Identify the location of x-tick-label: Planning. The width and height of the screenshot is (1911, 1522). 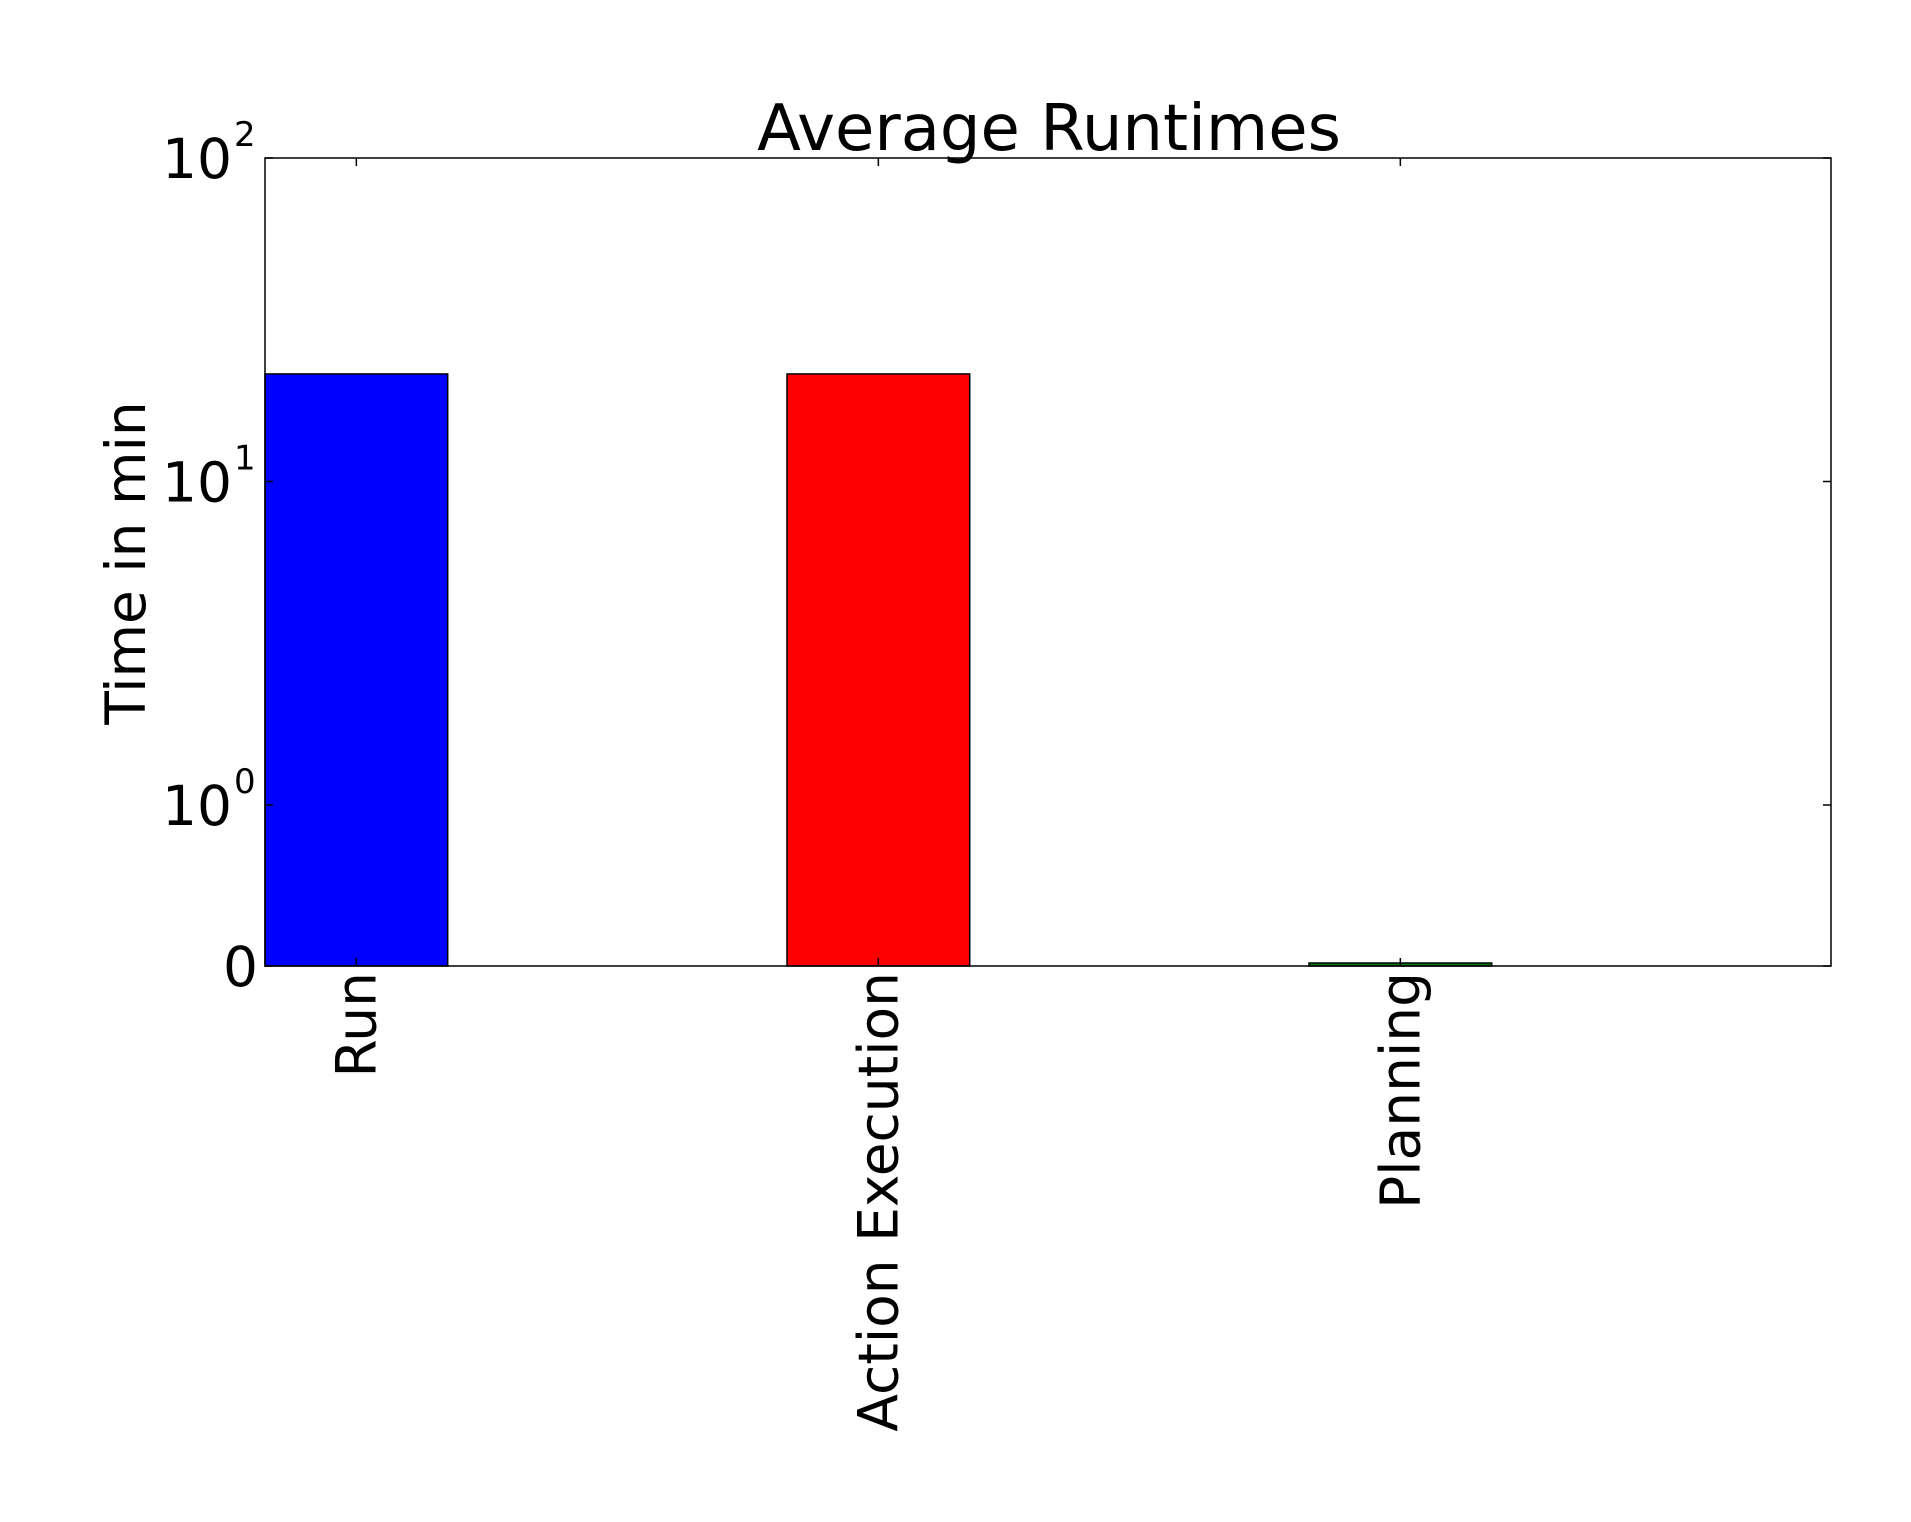
(1400, 1090).